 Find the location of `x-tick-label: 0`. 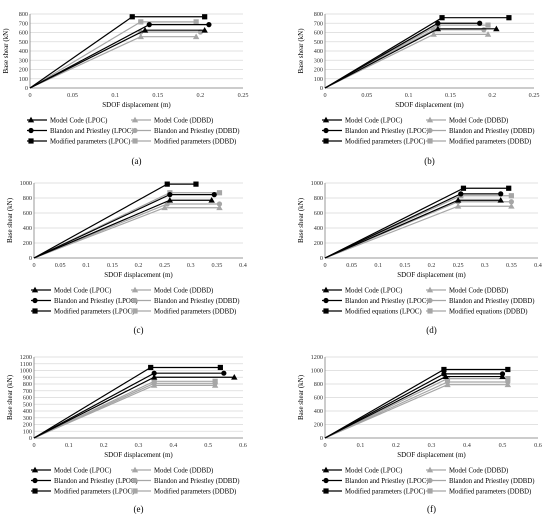

x-tick-label: 0 is located at coordinates (324, 445).